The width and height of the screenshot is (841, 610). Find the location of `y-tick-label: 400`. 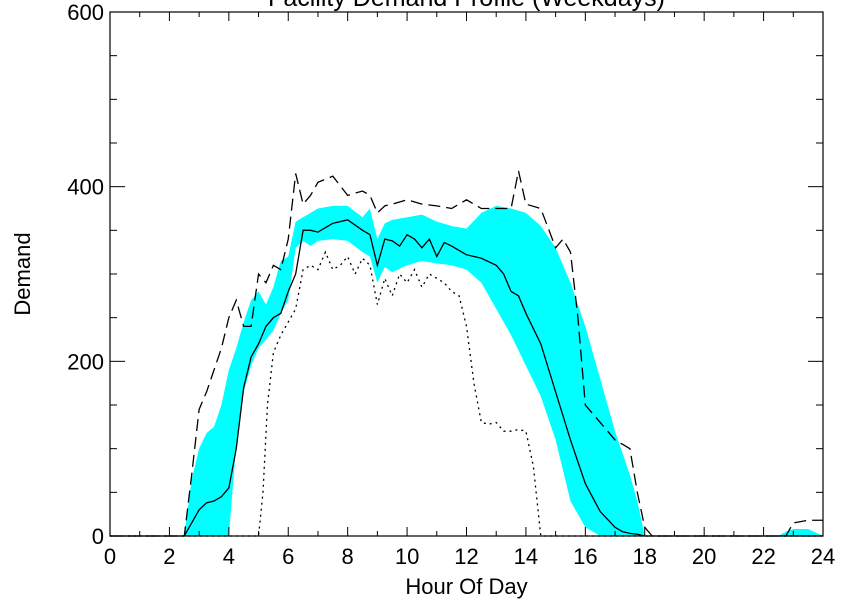

y-tick-label: 400 is located at coordinates (85, 187).